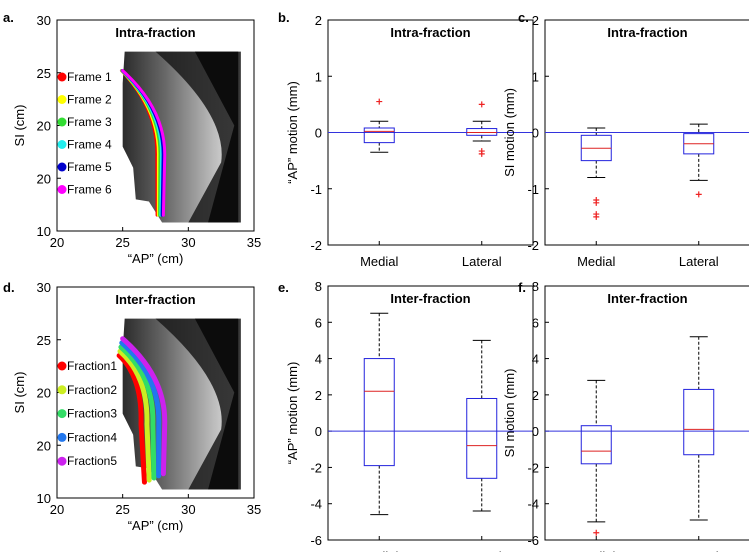 The image size is (749, 552). Describe the element at coordinates (89, 167) in the screenshot. I see `legend-label: Frame 5` at that location.